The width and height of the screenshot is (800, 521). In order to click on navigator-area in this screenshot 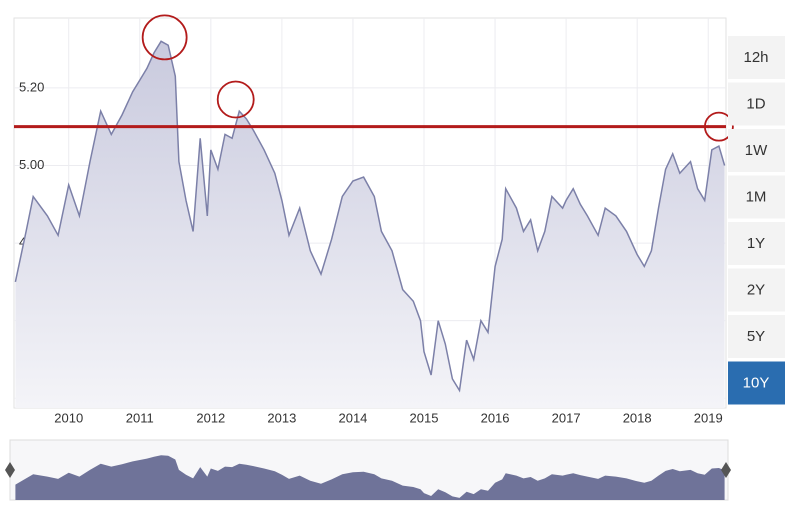, I will do `click(370, 477)`.